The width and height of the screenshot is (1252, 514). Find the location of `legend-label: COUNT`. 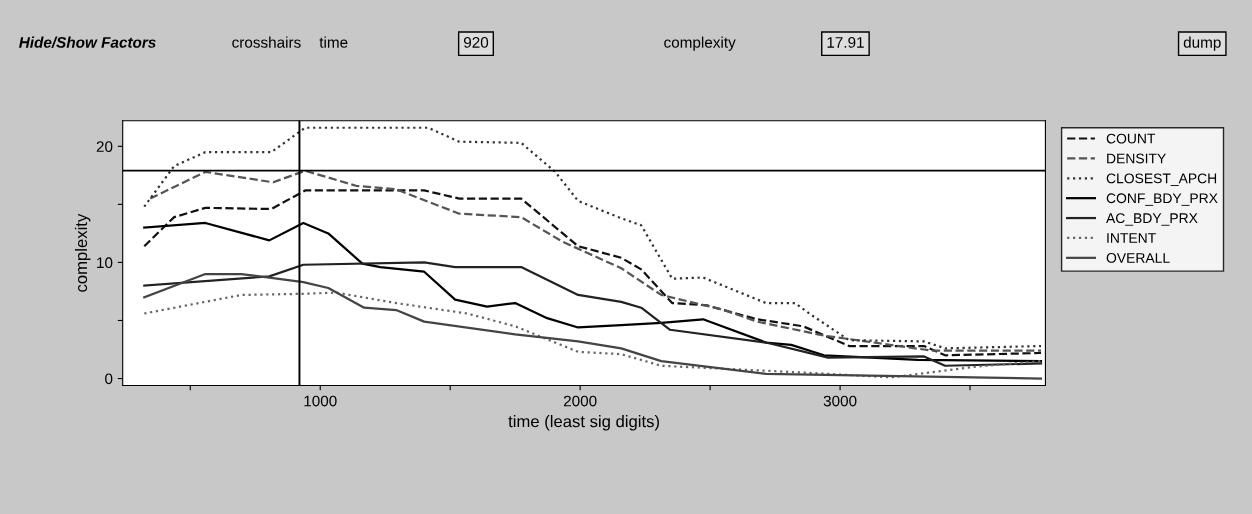

legend-label: COUNT is located at coordinates (1131, 138).